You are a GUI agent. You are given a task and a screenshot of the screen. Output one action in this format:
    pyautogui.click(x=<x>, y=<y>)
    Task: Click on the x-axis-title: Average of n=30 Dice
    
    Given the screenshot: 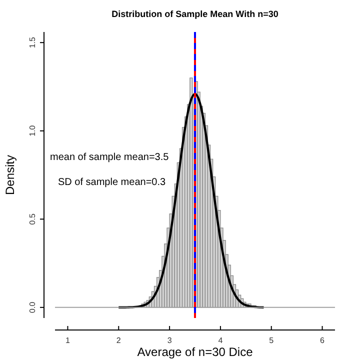 What is the action you would take?
    pyautogui.click(x=195, y=352)
    